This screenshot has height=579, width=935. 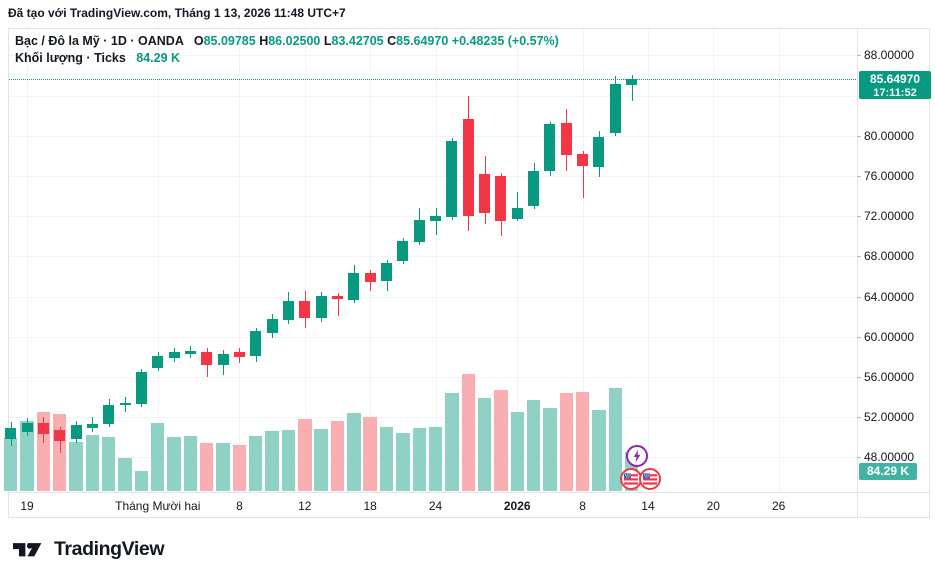 What do you see at coordinates (118, 41) in the screenshot?
I see `timeframe: 1D` at bounding box center [118, 41].